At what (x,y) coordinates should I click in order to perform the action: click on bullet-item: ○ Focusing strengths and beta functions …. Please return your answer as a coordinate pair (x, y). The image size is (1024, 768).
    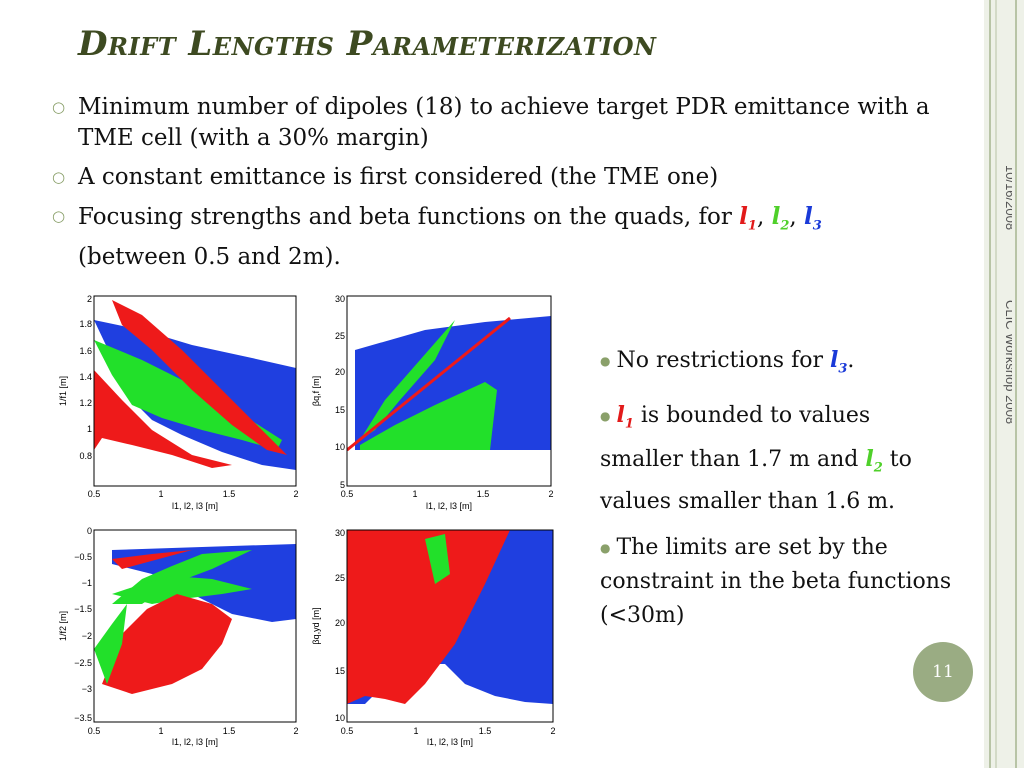
    Looking at the image, I should click on (504, 237).